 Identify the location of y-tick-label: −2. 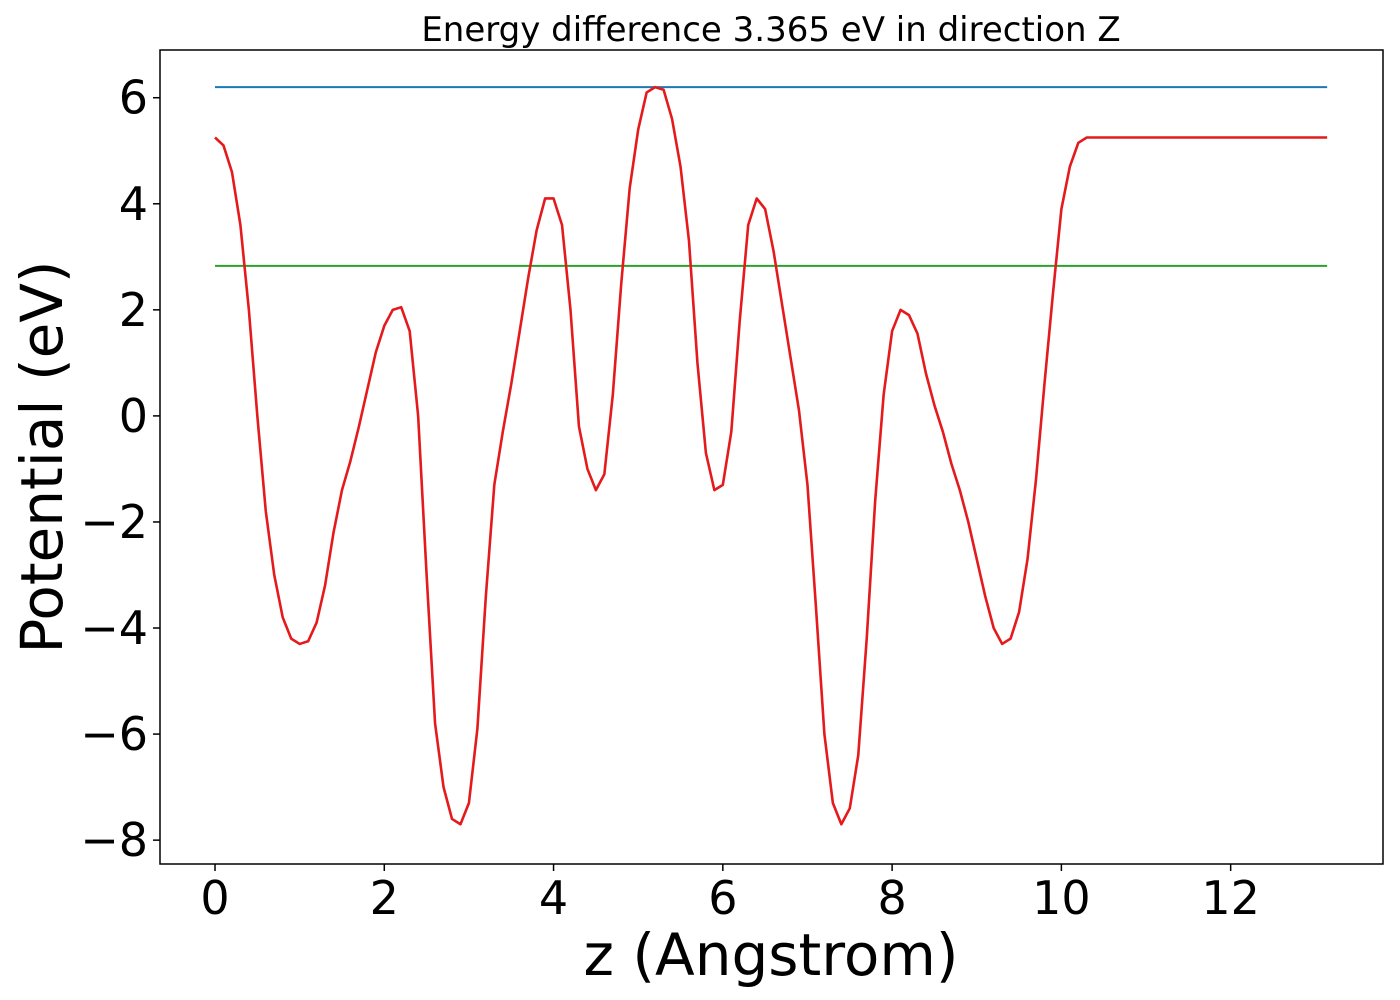
(114, 522).